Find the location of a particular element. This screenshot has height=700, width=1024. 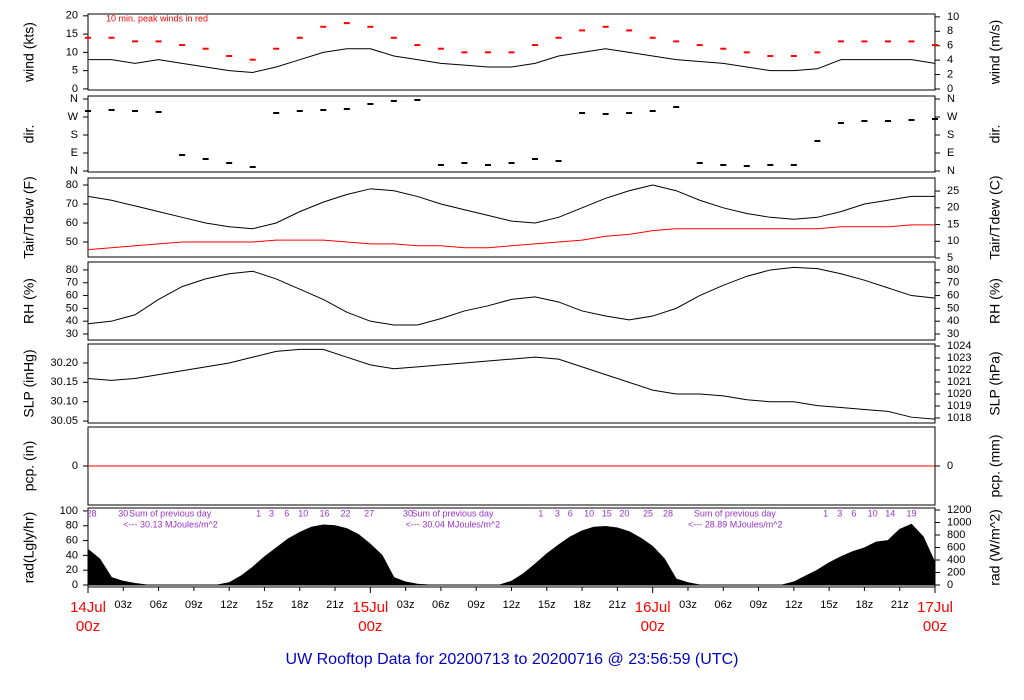

y2-axis-title: dir. is located at coordinates (995, 134).